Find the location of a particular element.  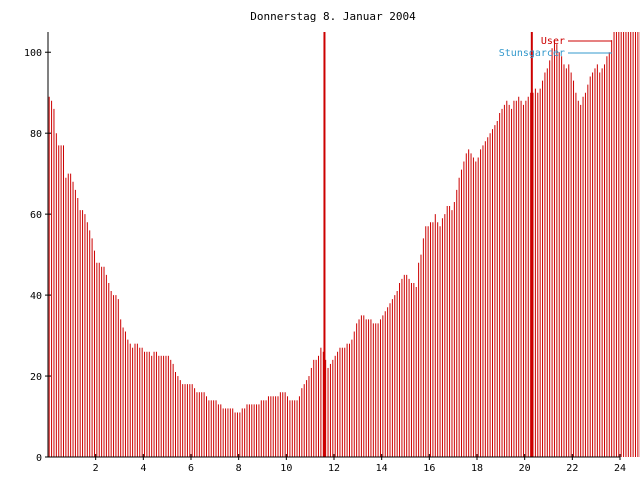

y-tick-label-100: 100 is located at coordinates (33, 53).